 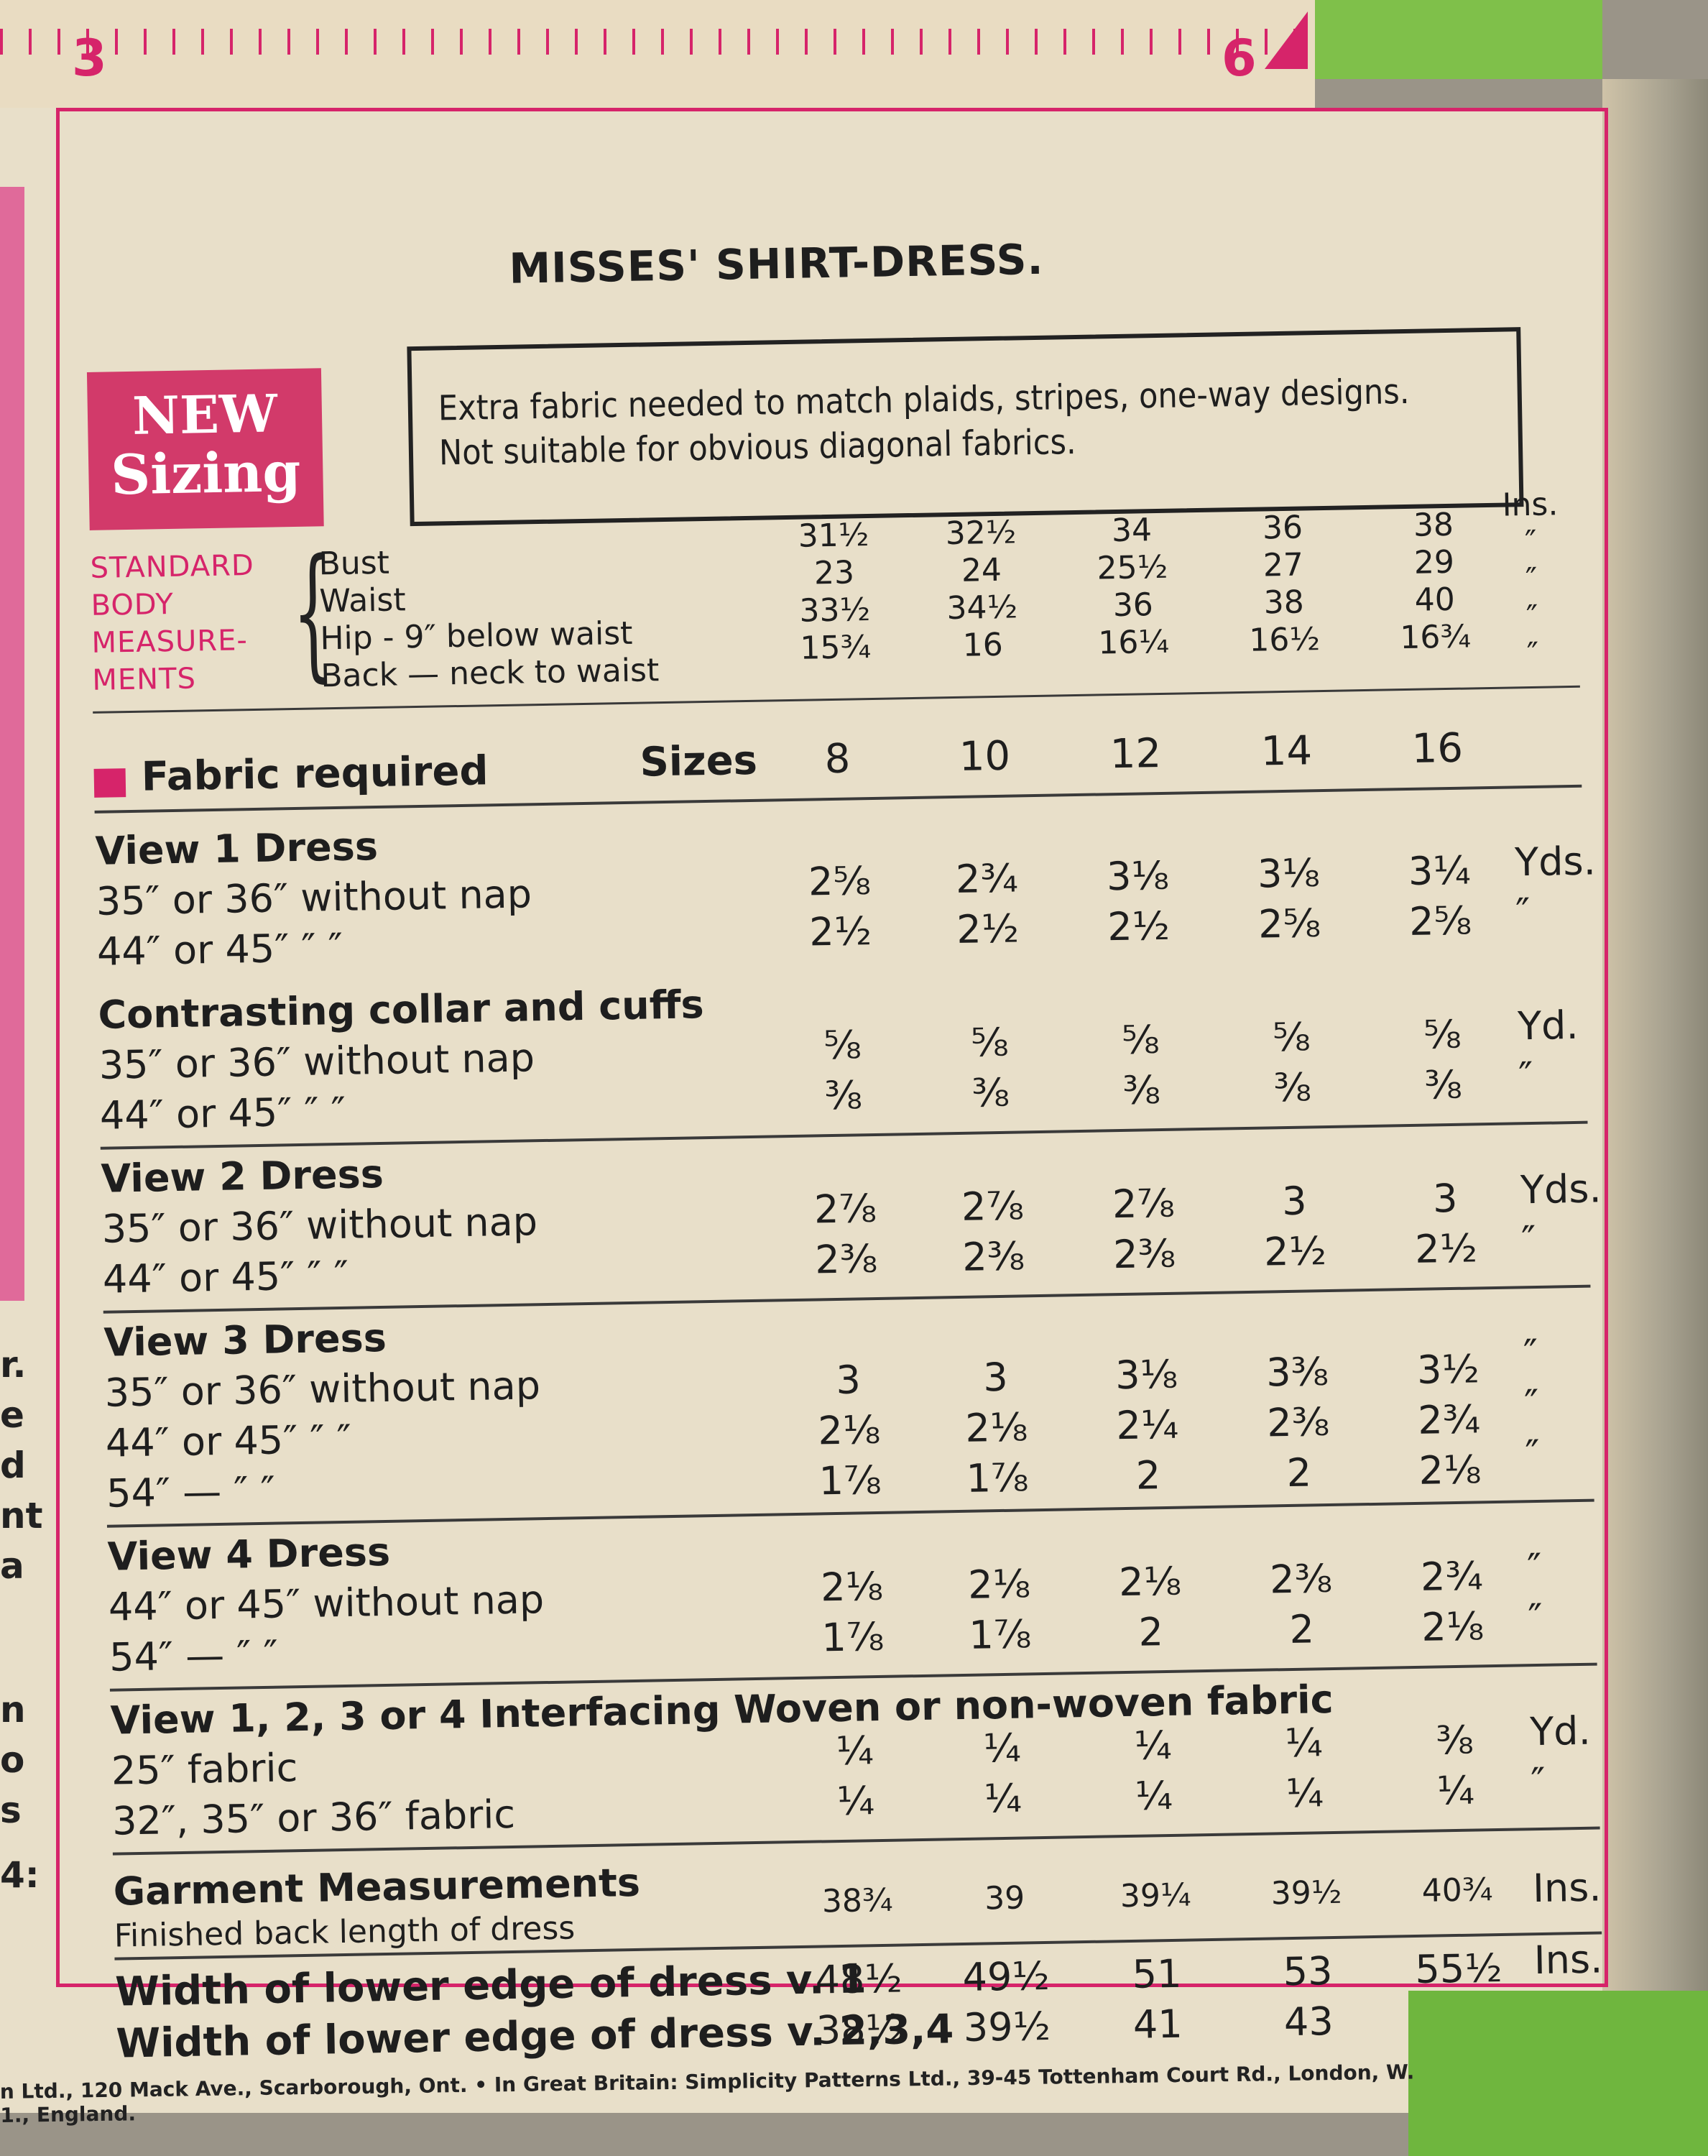 I want to click on measurement-value: 32½, so click(x=981, y=533).